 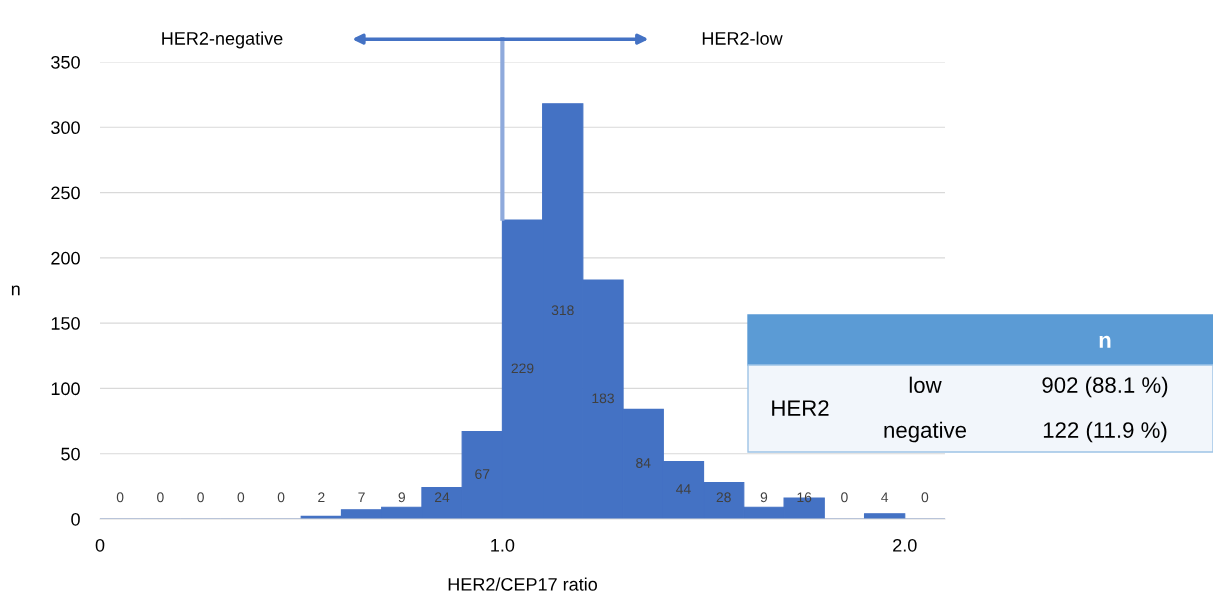 I want to click on annotation: HER2, so click(x=800, y=408).